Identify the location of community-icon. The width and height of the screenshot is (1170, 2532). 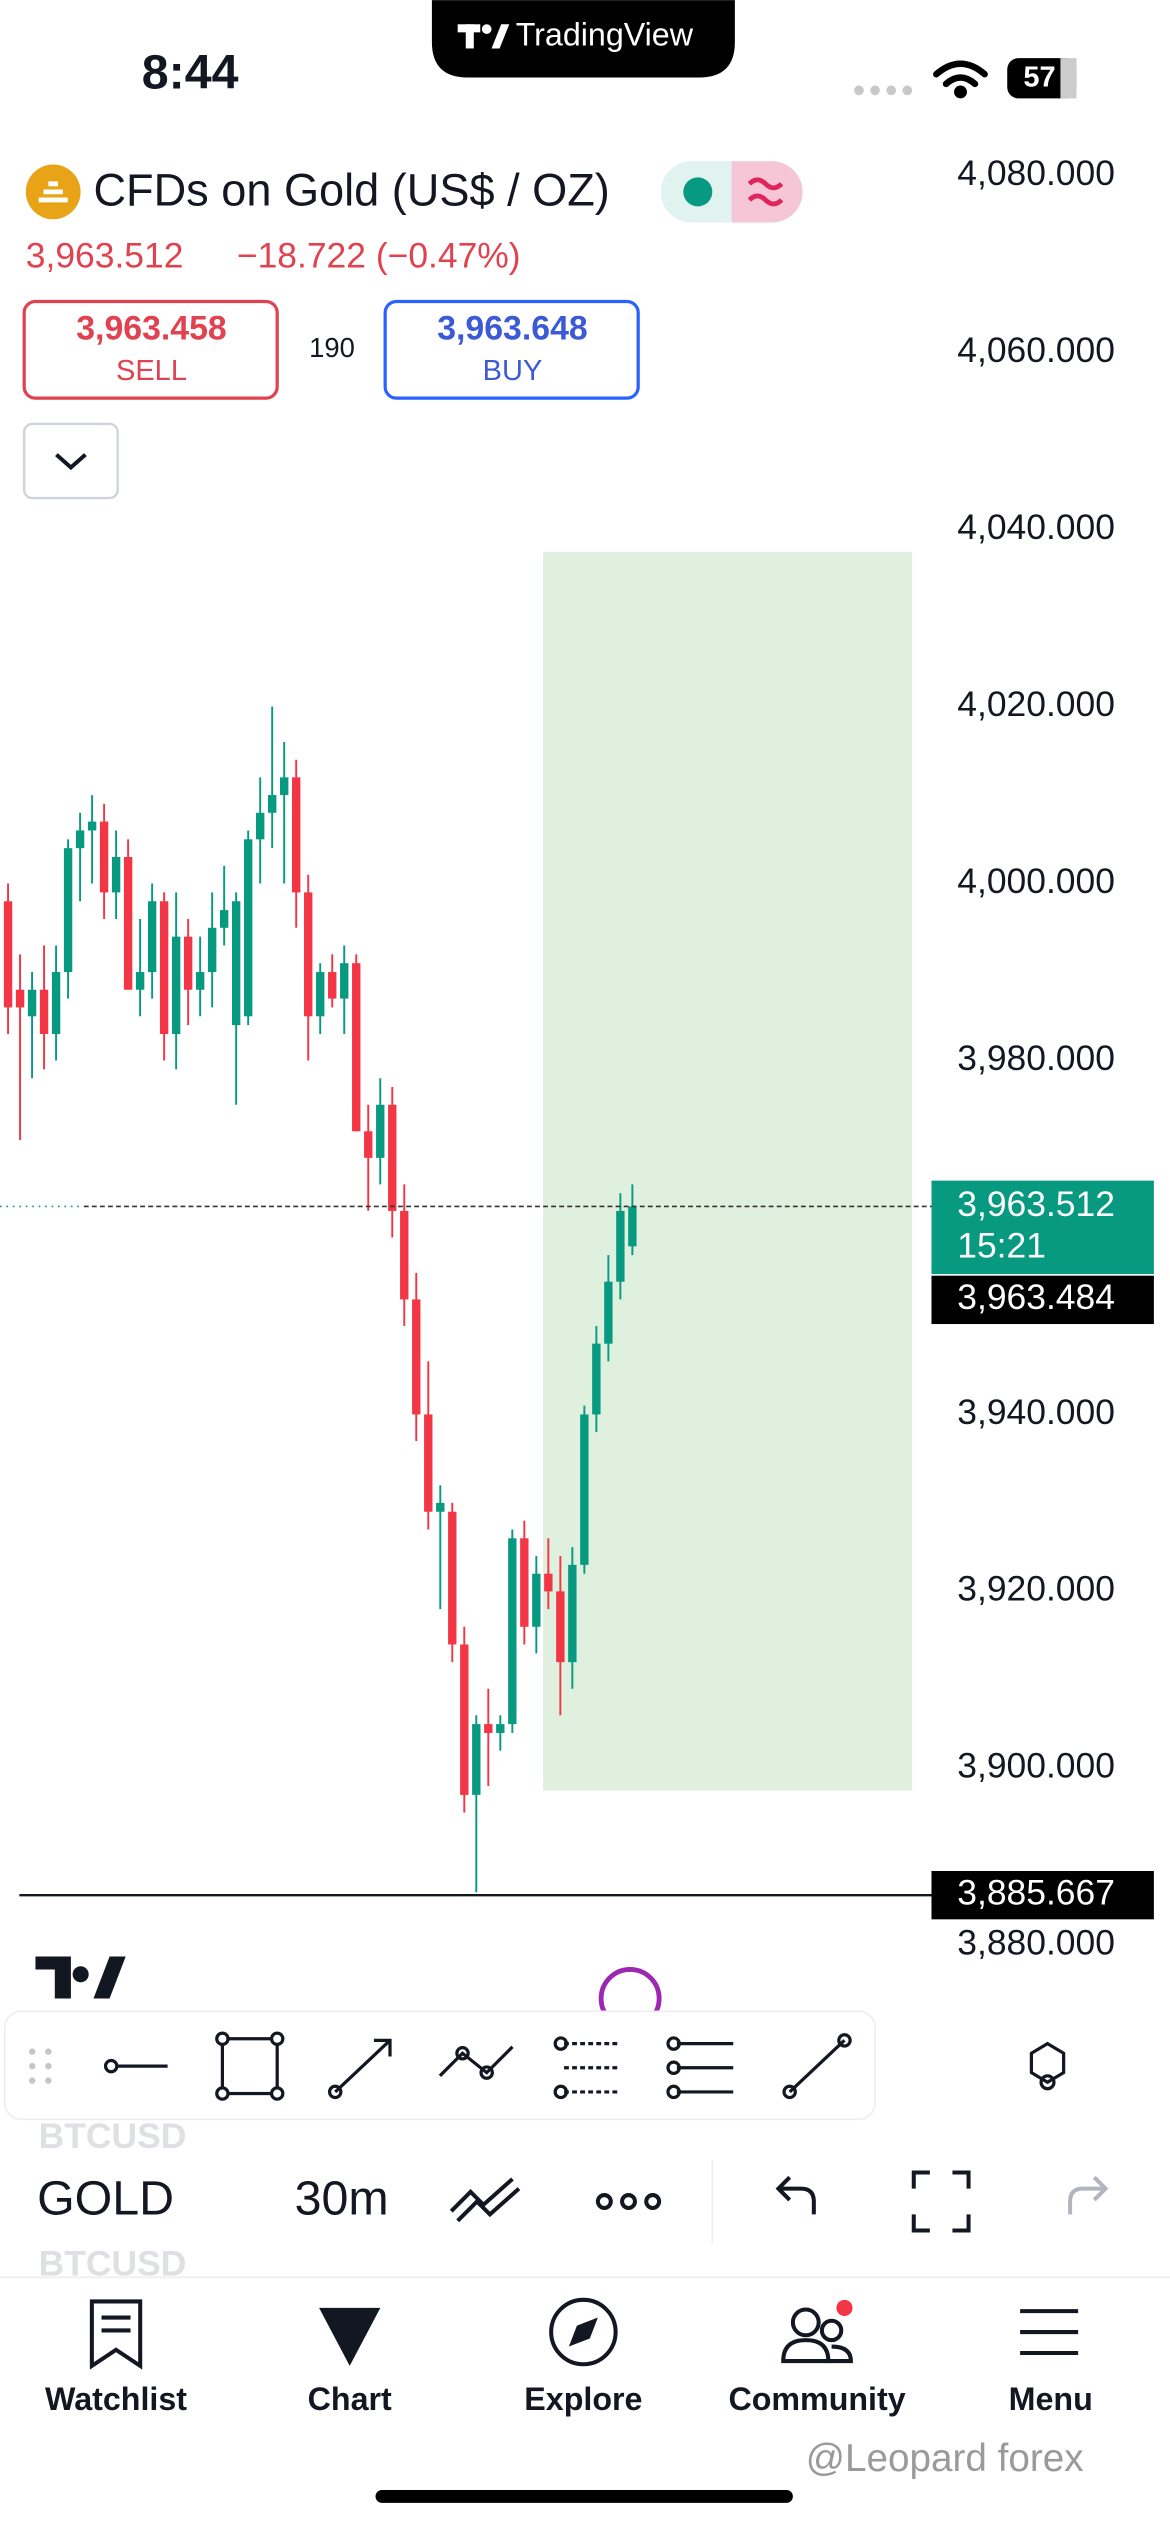
(817, 2335).